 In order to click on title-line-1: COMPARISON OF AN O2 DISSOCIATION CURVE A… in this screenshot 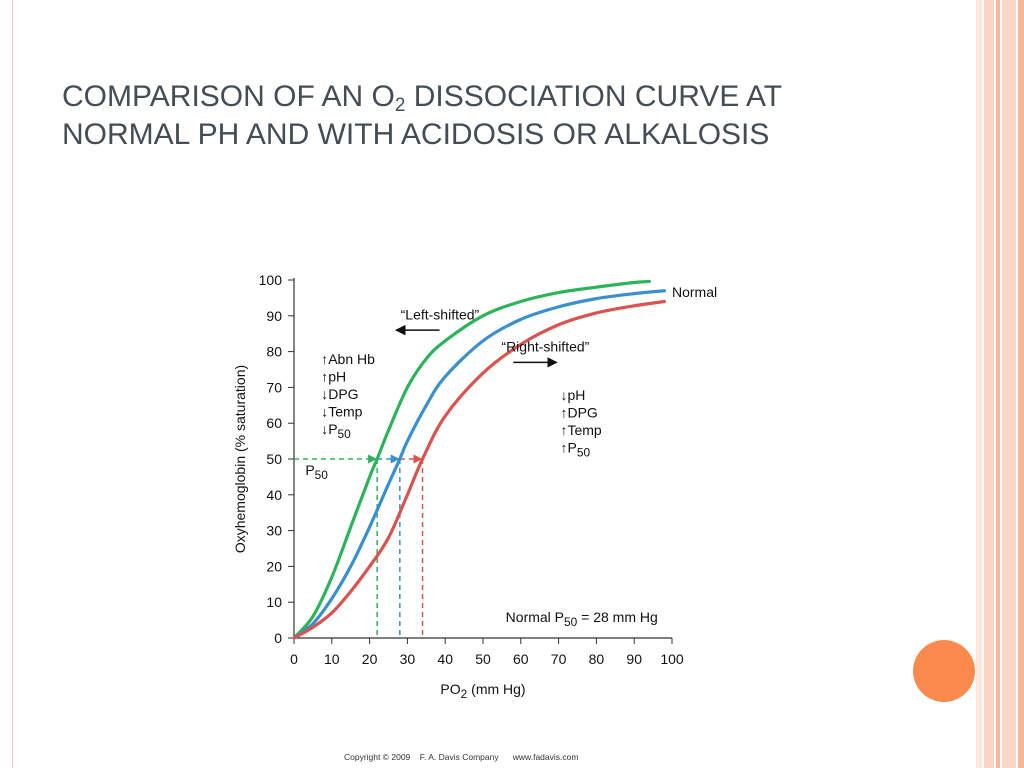, I will do `click(502, 97)`.